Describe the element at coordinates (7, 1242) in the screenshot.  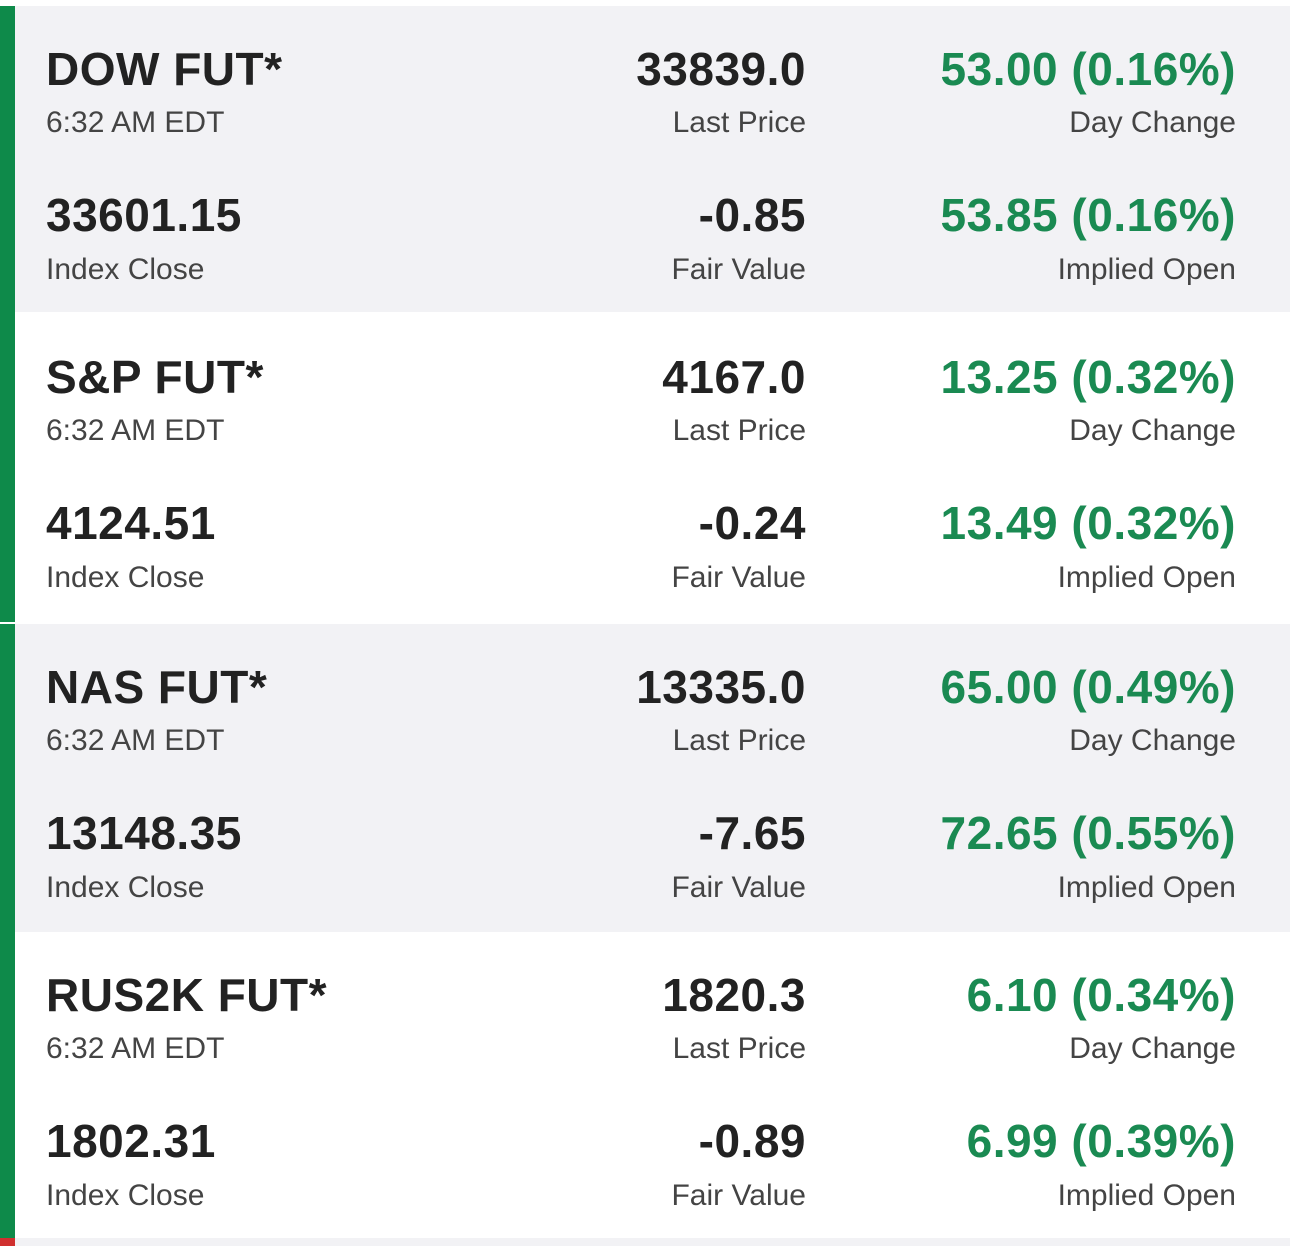
I see `negative-accent-bar` at that location.